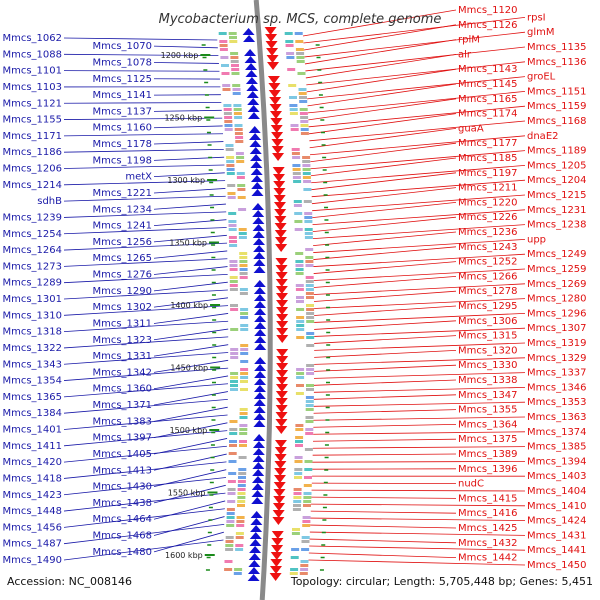 This screenshot has width=600, height=600. I want to click on gene-label-right: Mmcs_1249, so click(557, 254).